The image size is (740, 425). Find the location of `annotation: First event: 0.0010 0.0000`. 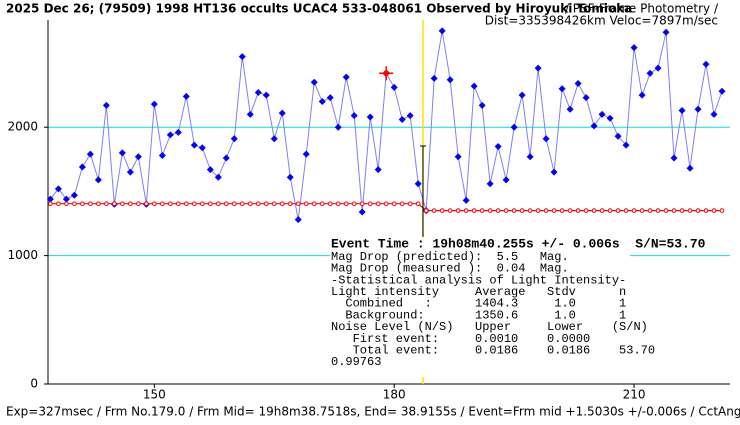

annotation: First event: 0.0010 0.0000 is located at coordinates (460, 339).